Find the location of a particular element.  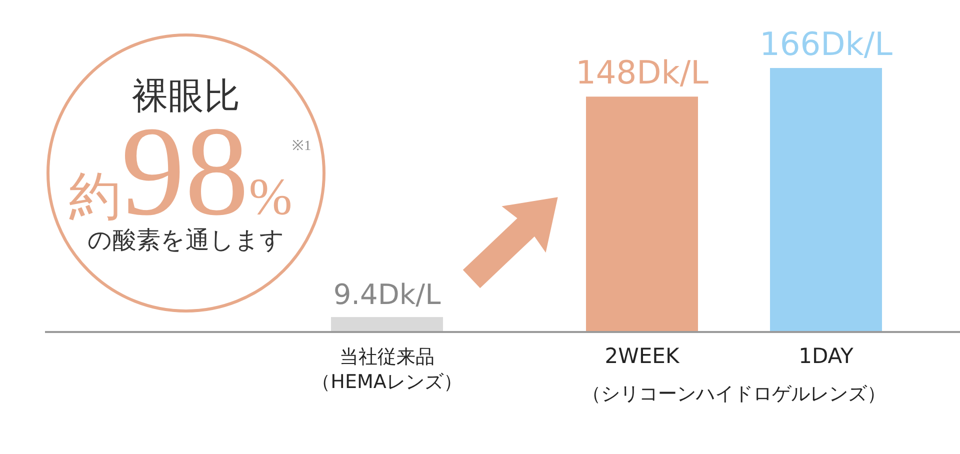

text: （シリコーンハイドロゲルレンズ） is located at coordinates (734, 394).